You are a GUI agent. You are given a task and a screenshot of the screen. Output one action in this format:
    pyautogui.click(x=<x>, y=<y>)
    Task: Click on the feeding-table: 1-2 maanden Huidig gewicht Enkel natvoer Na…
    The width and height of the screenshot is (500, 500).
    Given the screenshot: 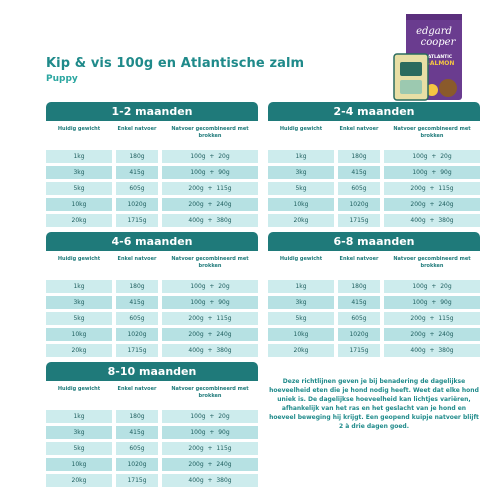 What is the action you would take?
    pyautogui.click(x=152, y=166)
    